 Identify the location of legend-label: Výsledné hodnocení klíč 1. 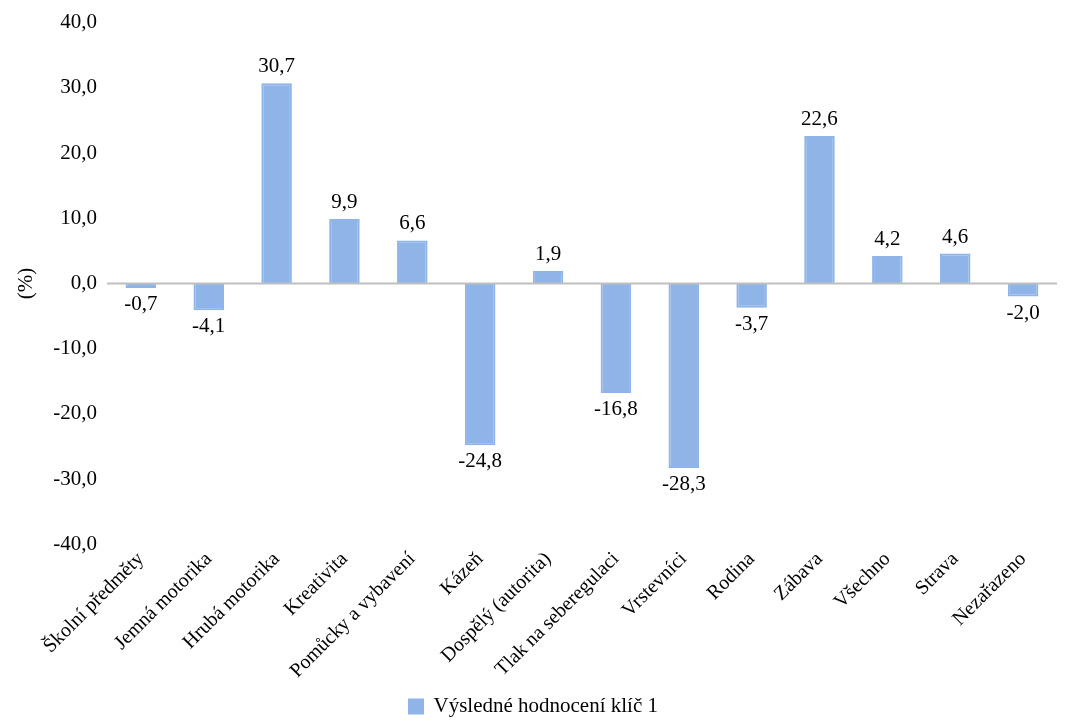
(546, 705).